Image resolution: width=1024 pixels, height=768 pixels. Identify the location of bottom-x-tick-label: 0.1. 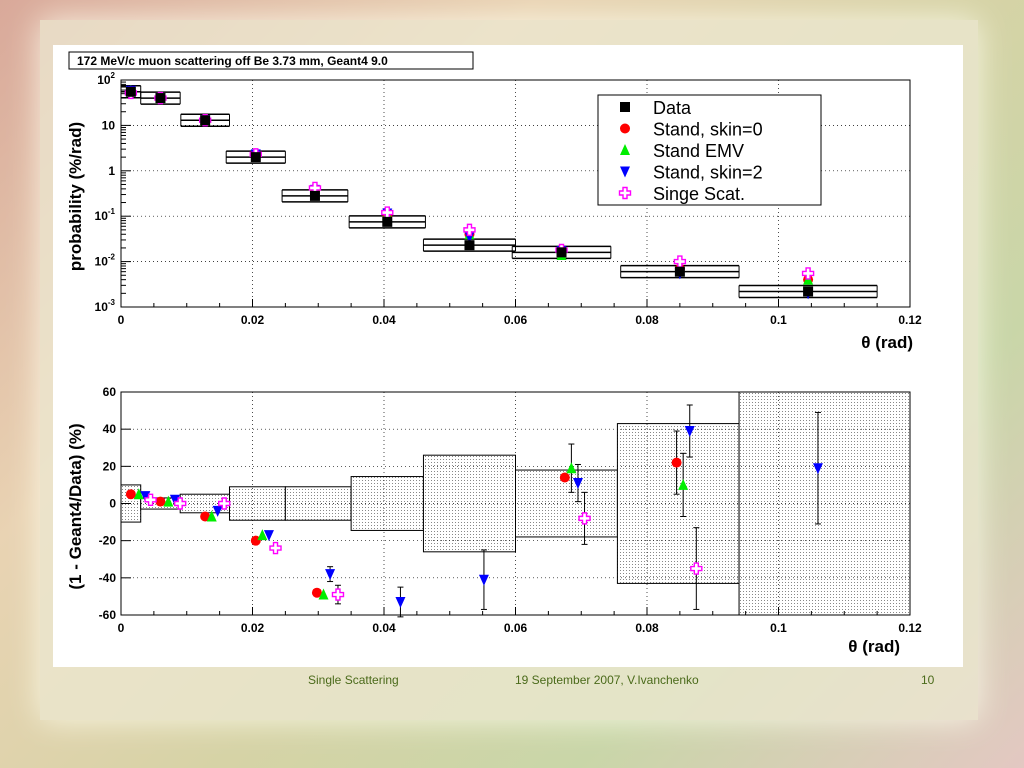
(778, 628).